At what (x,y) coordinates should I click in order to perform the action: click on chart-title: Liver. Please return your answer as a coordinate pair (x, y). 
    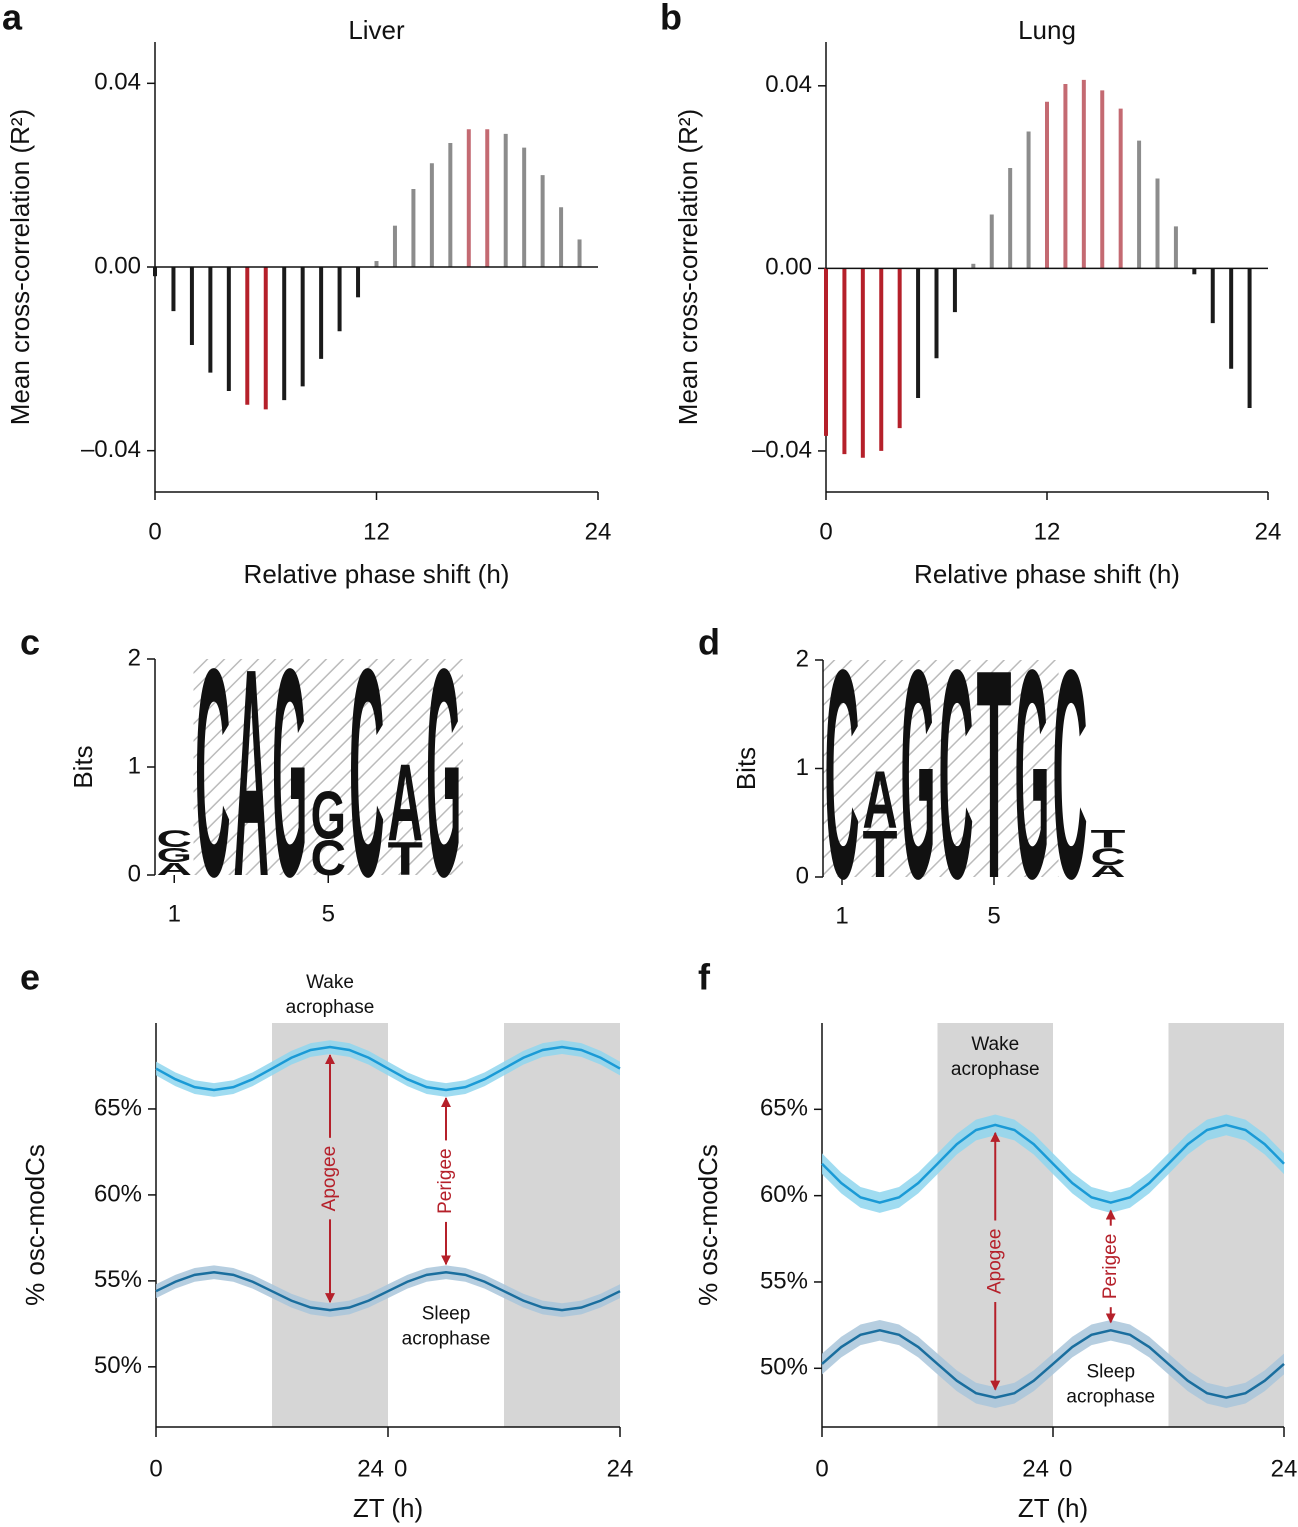
    Looking at the image, I should click on (376, 30).